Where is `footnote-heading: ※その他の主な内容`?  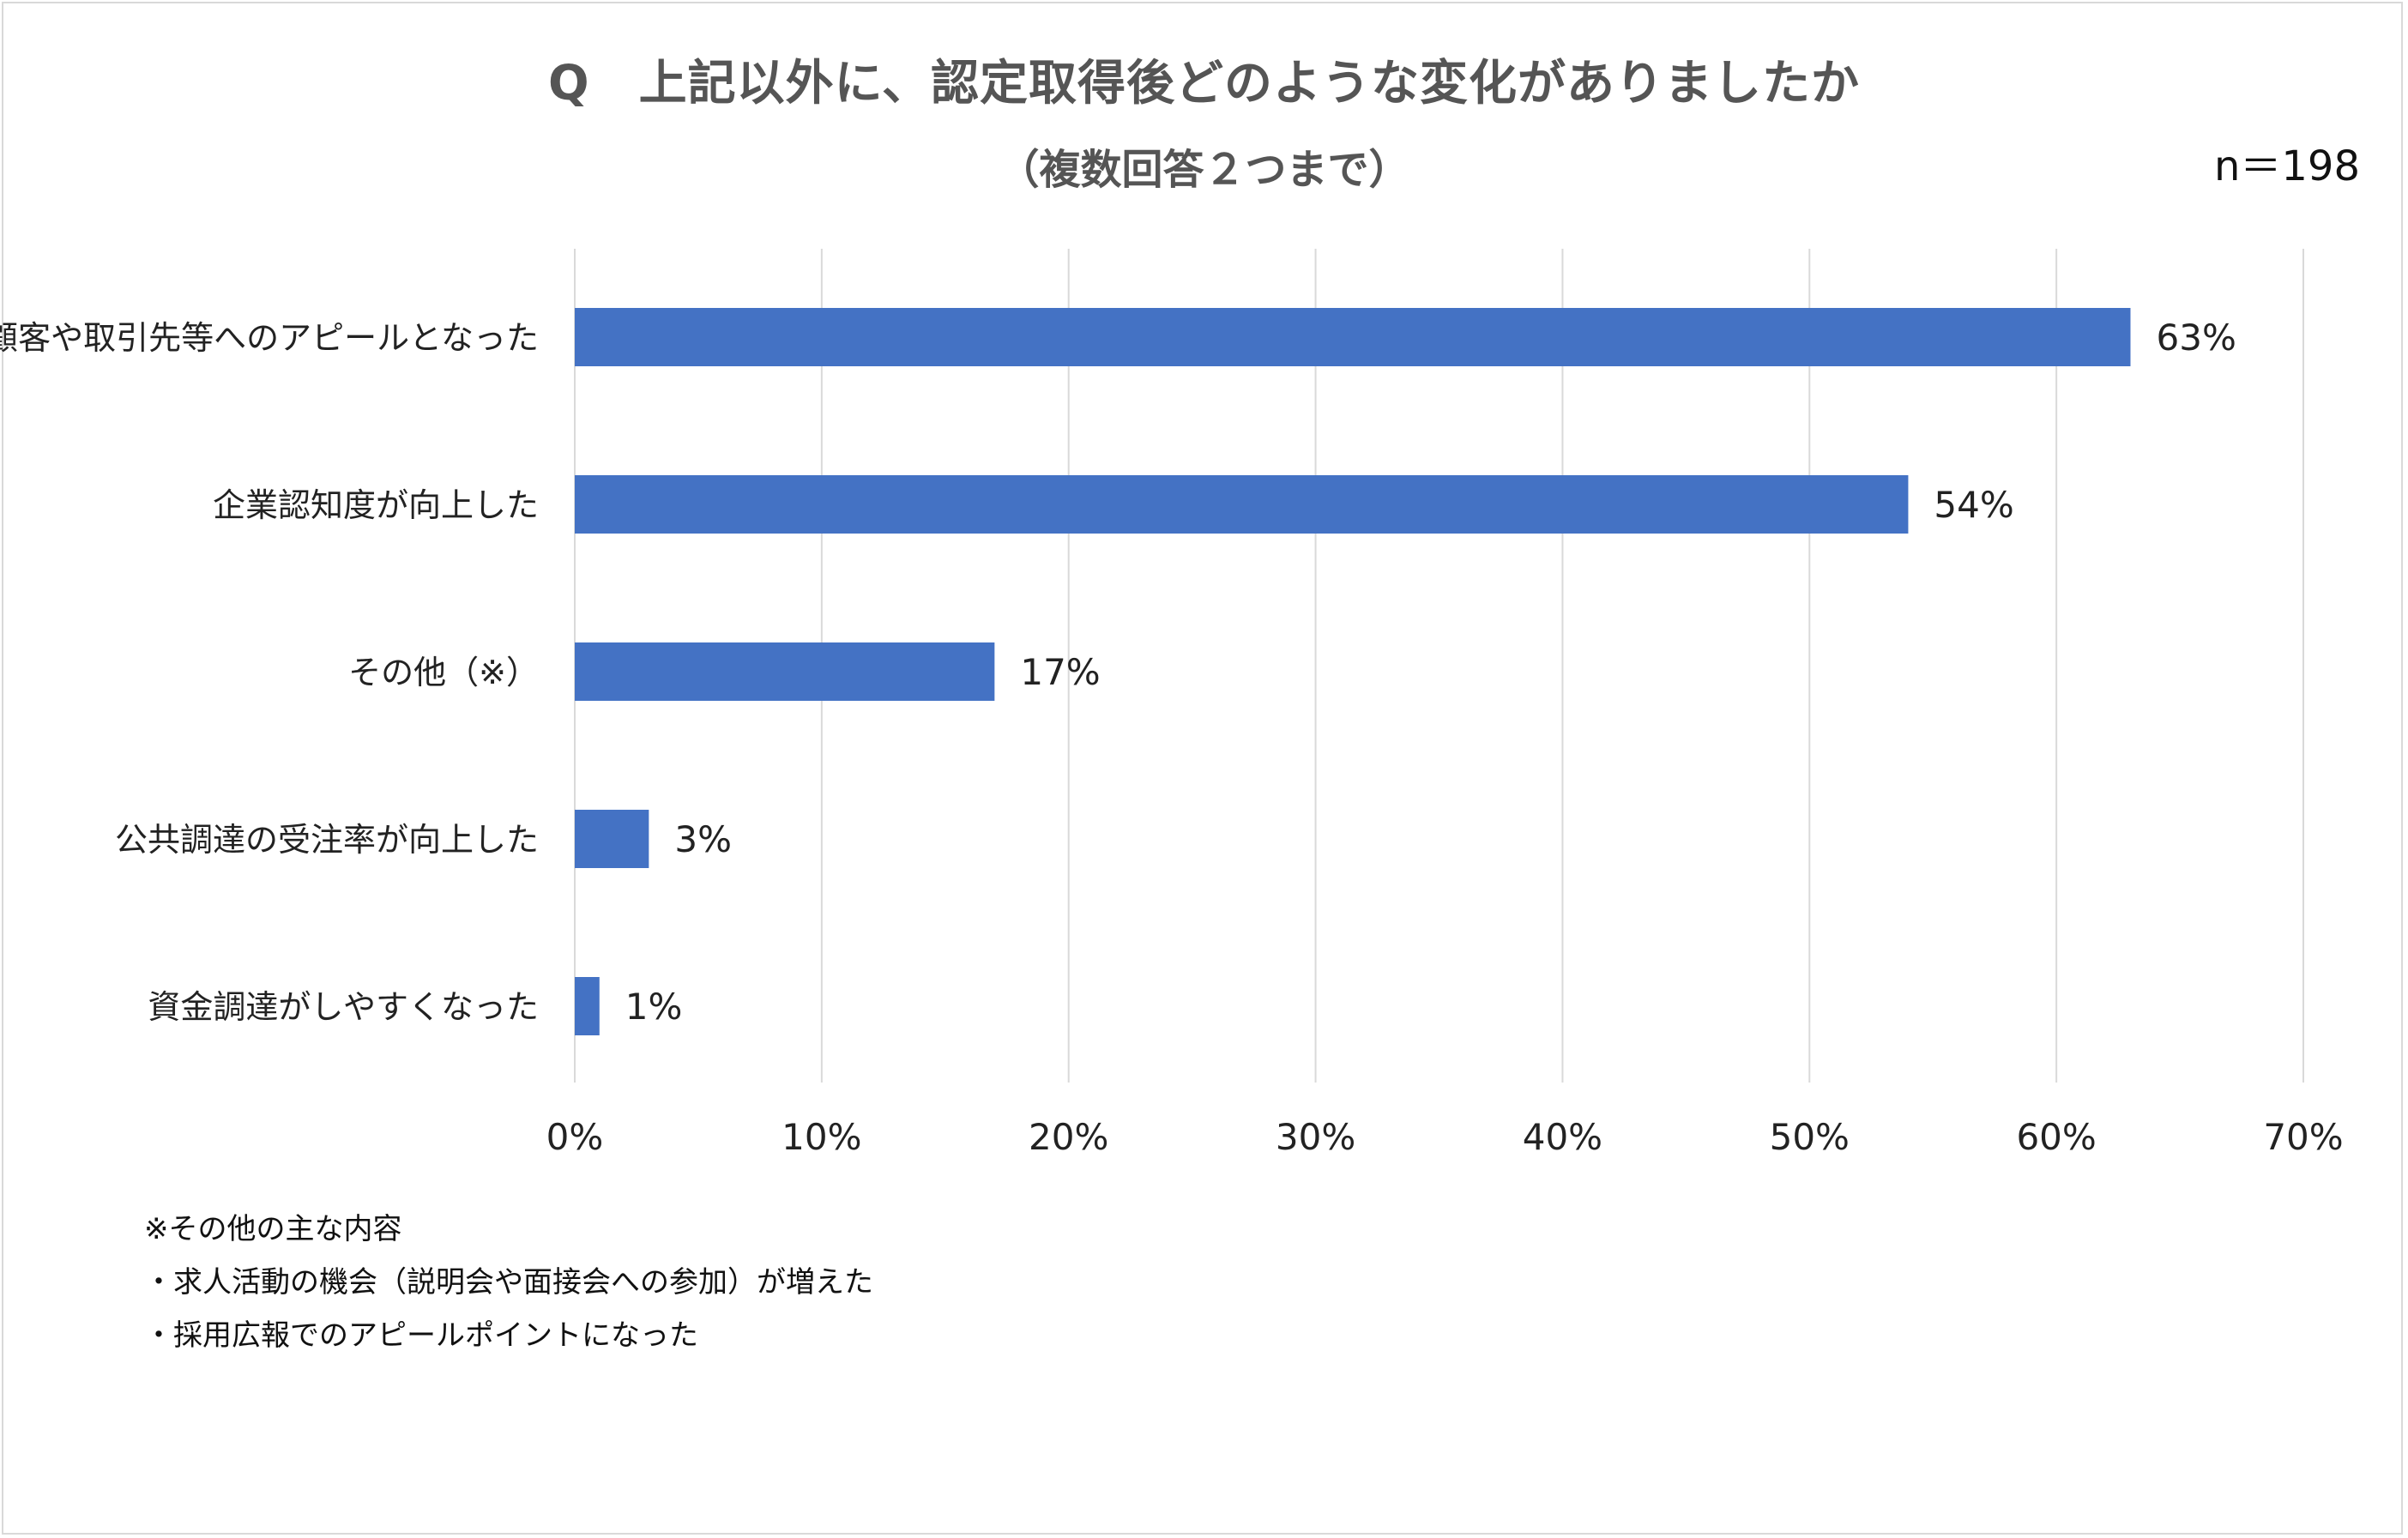
footnote-heading: ※その他の主な内容 is located at coordinates (273, 1229).